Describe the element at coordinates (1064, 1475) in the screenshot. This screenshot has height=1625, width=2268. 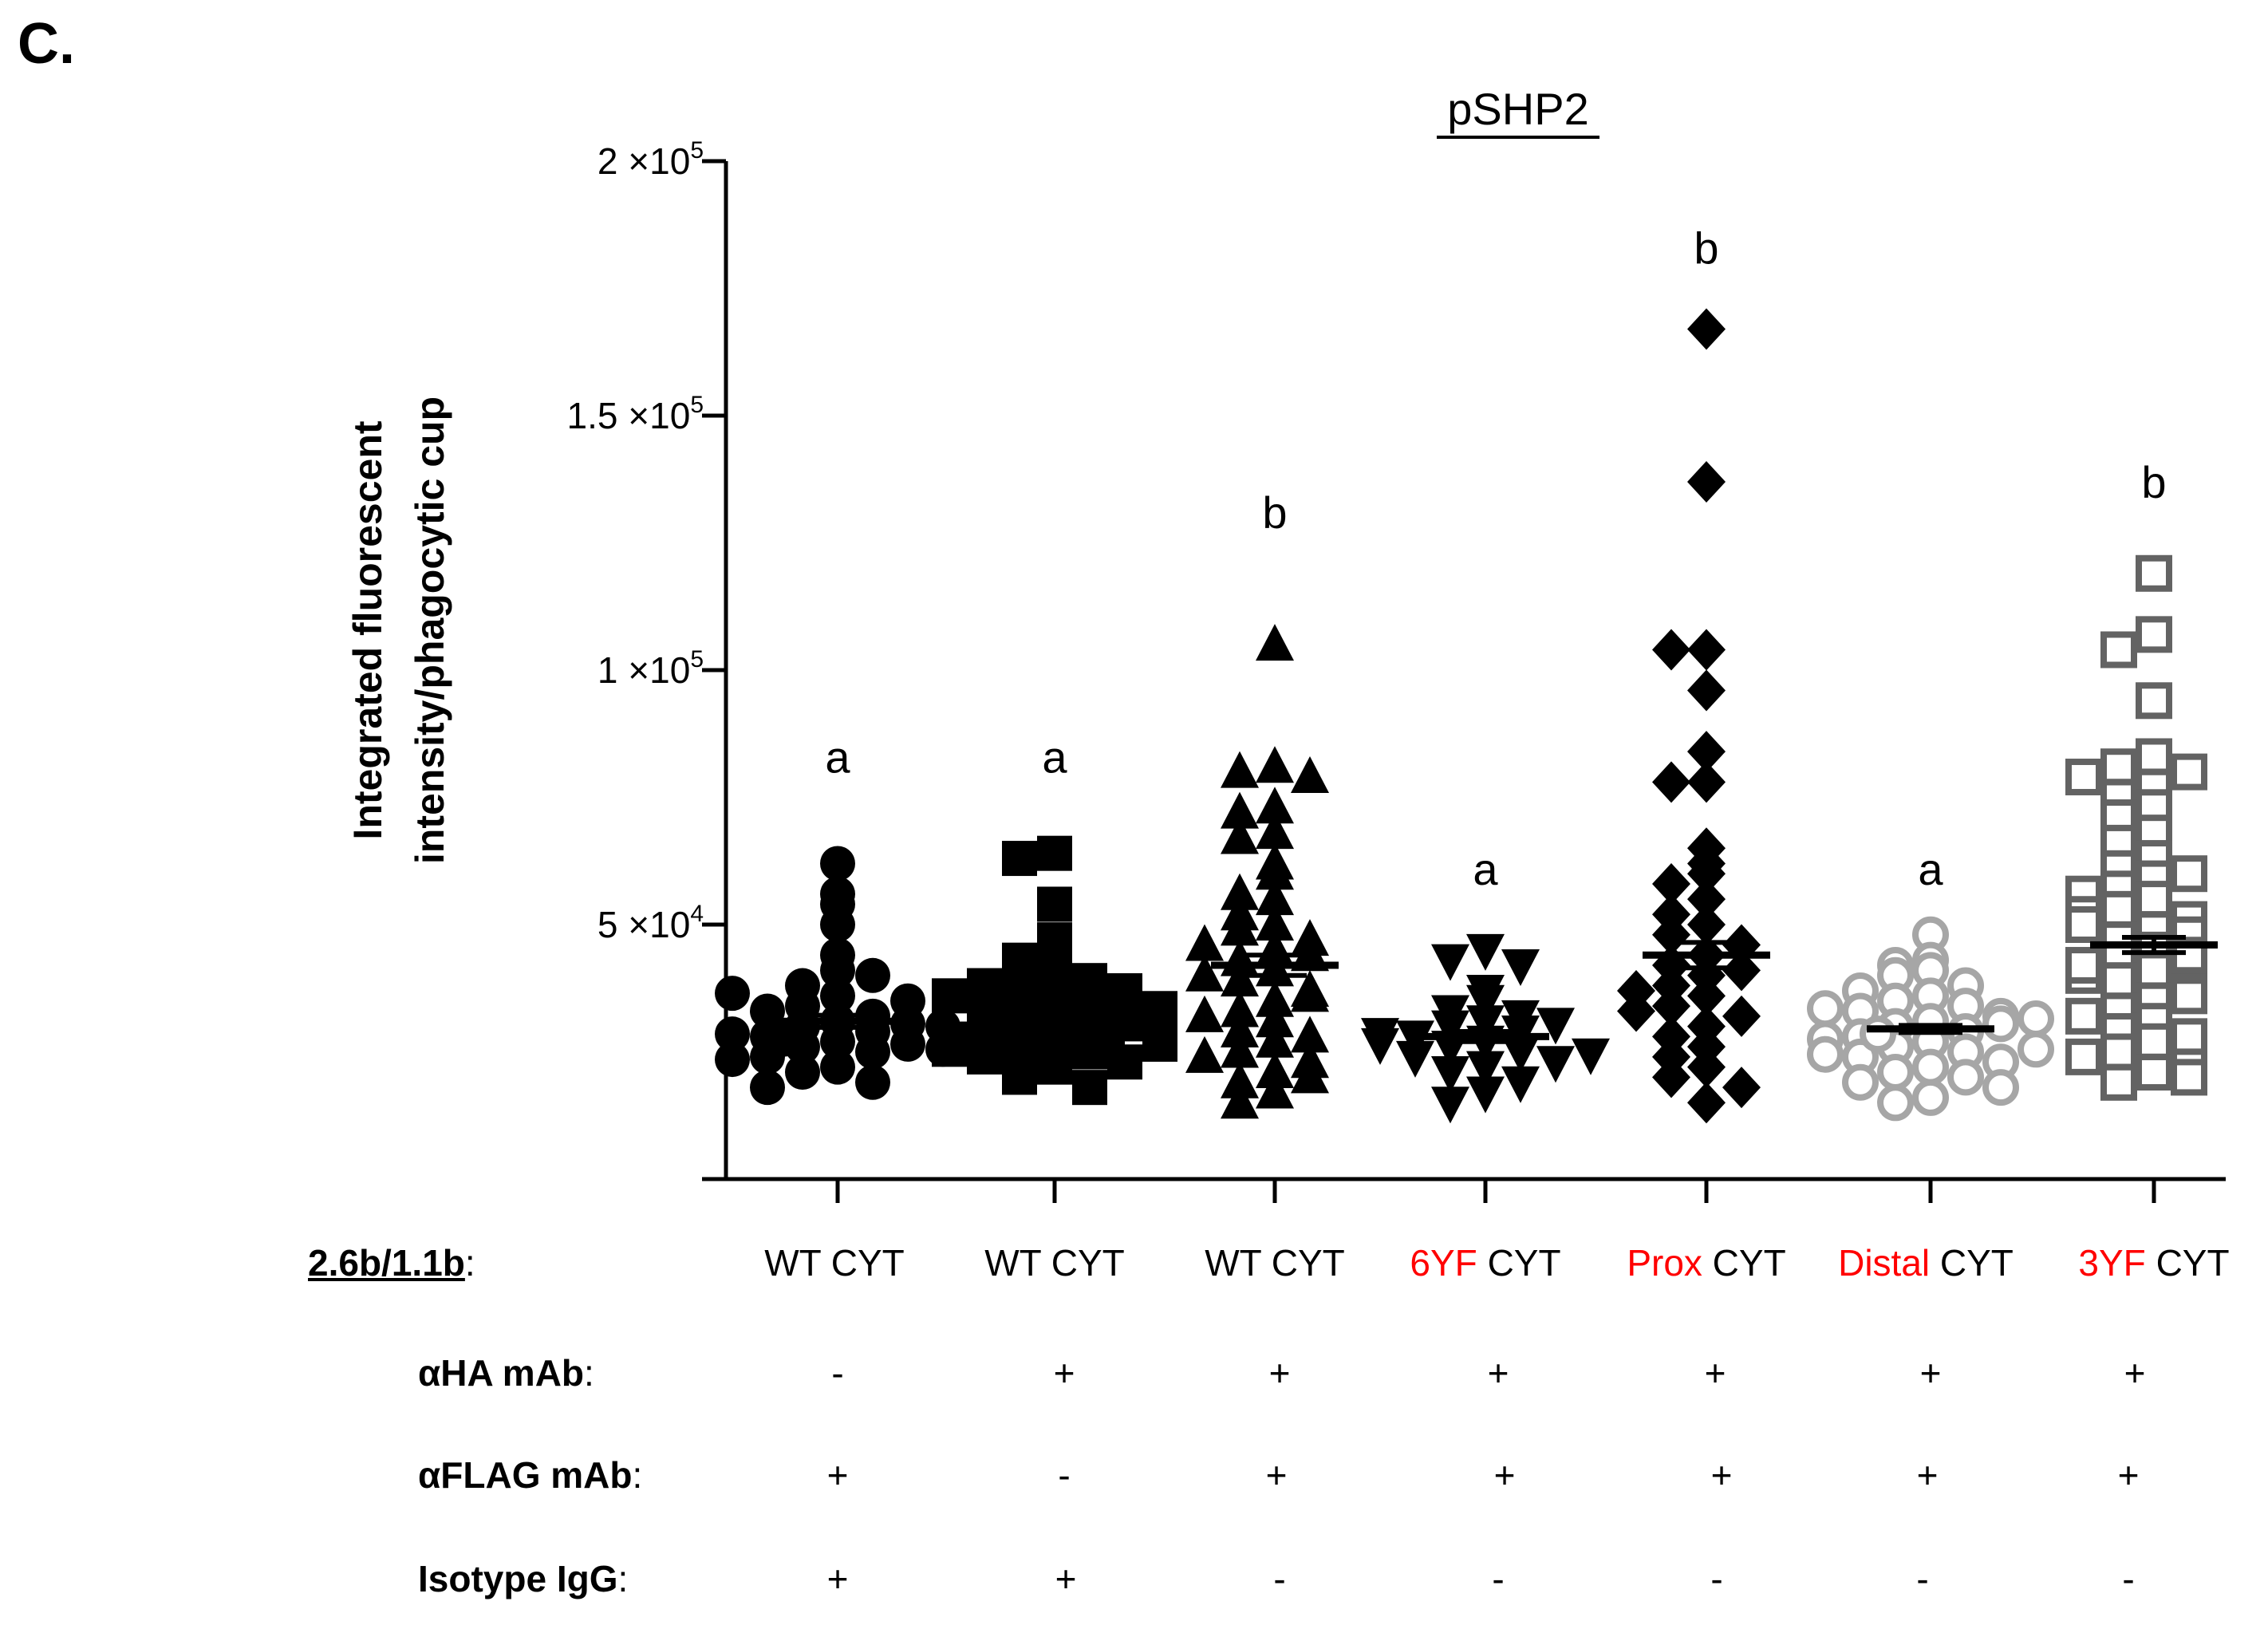
I see `flag-sign-2: -` at that location.